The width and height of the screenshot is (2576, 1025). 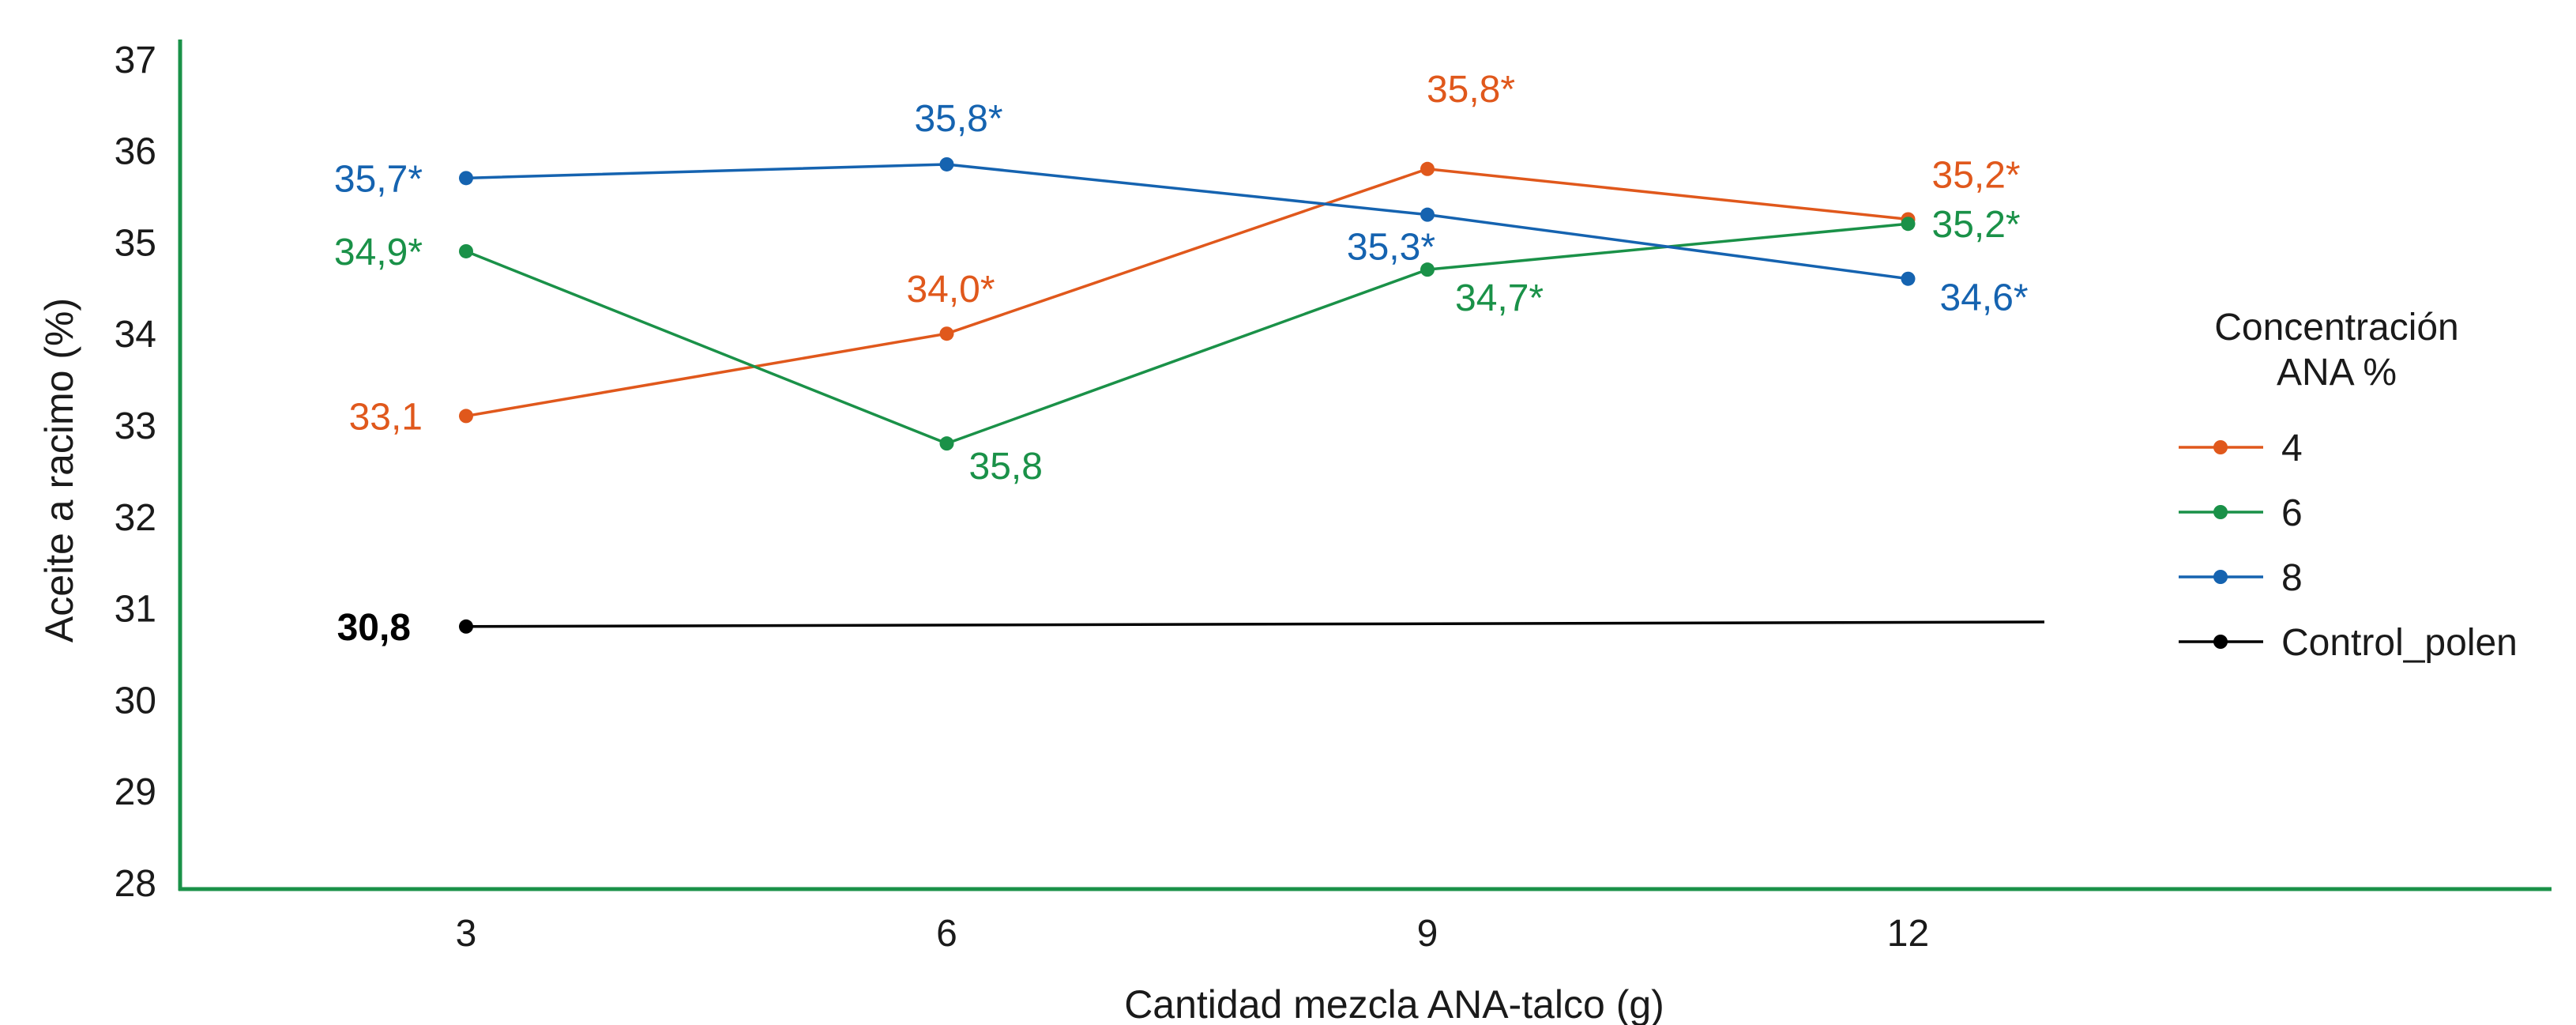 I want to click on data-label-8: 35,7*, so click(x=378, y=179).